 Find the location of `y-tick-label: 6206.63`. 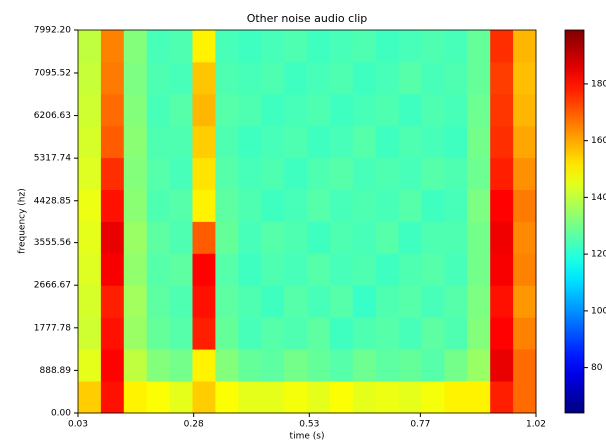

y-tick-label: 6206.63 is located at coordinates (52, 116).